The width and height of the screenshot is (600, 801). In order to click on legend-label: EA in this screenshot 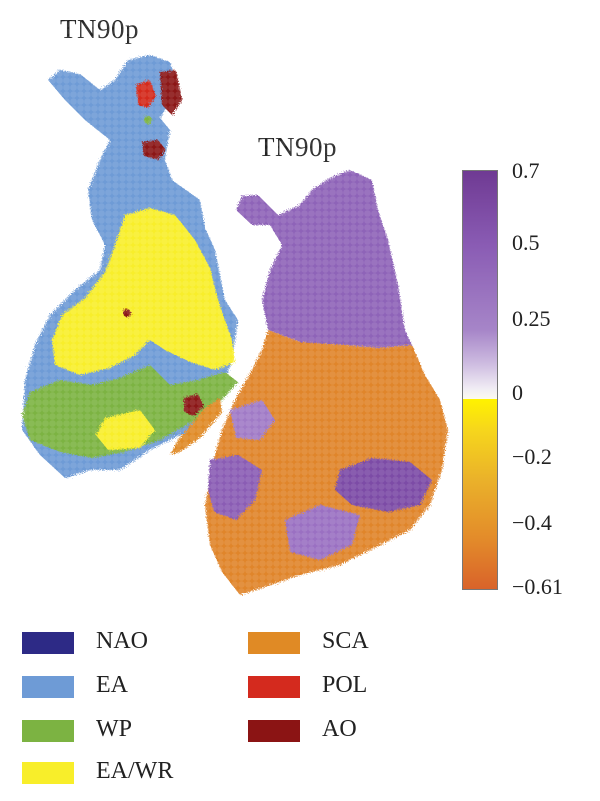, I will do `click(112, 685)`.